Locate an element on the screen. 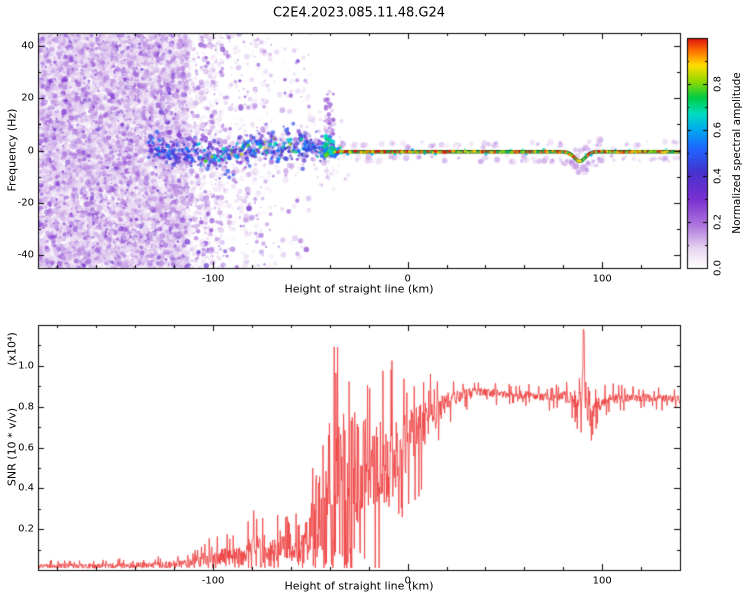 This screenshot has height=600, width=750. colorbar-label: Normalized spectral amplitude is located at coordinates (737, 153).